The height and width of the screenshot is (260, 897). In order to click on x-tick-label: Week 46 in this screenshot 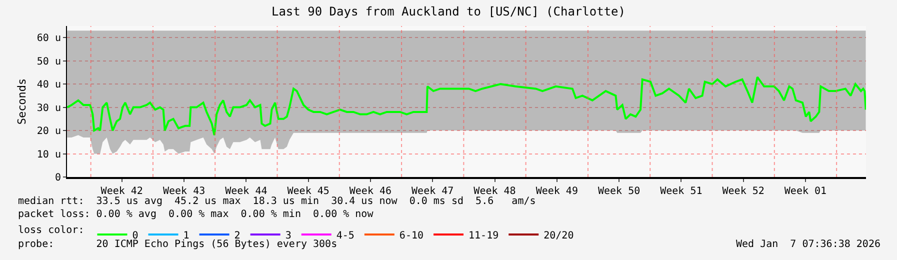, I will do `click(370, 191)`.